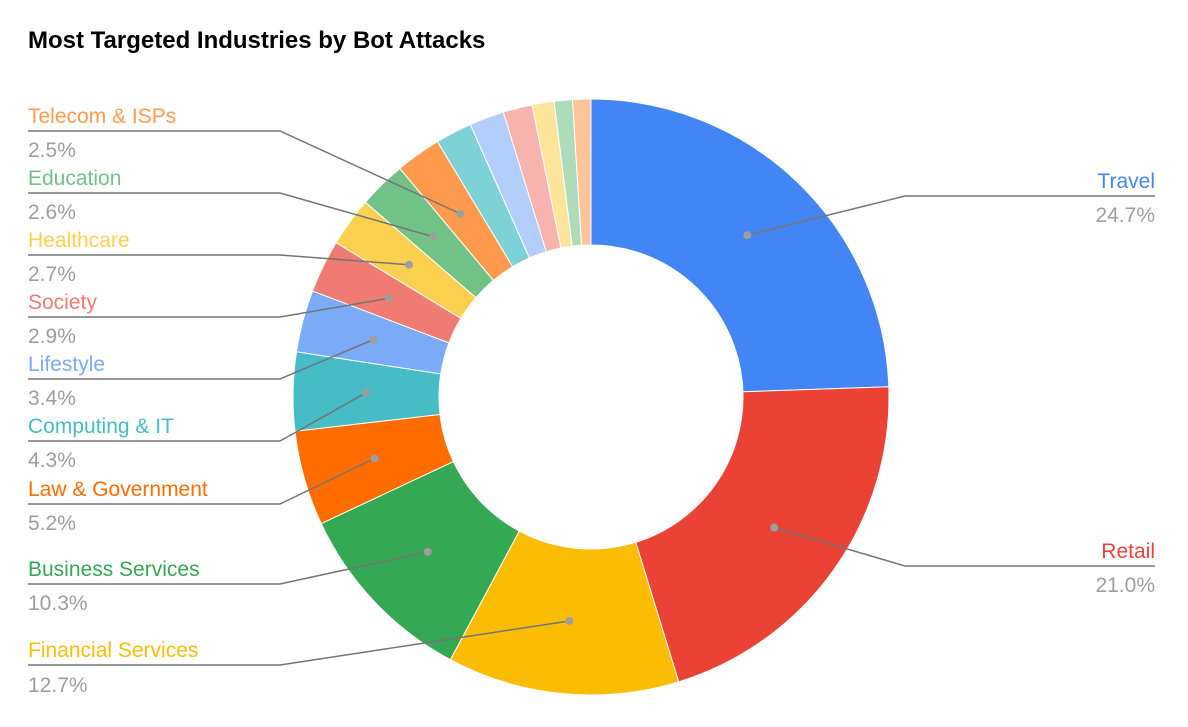 The height and width of the screenshot is (727, 1188). I want to click on label-financial-services: Financial Services, so click(113, 650).